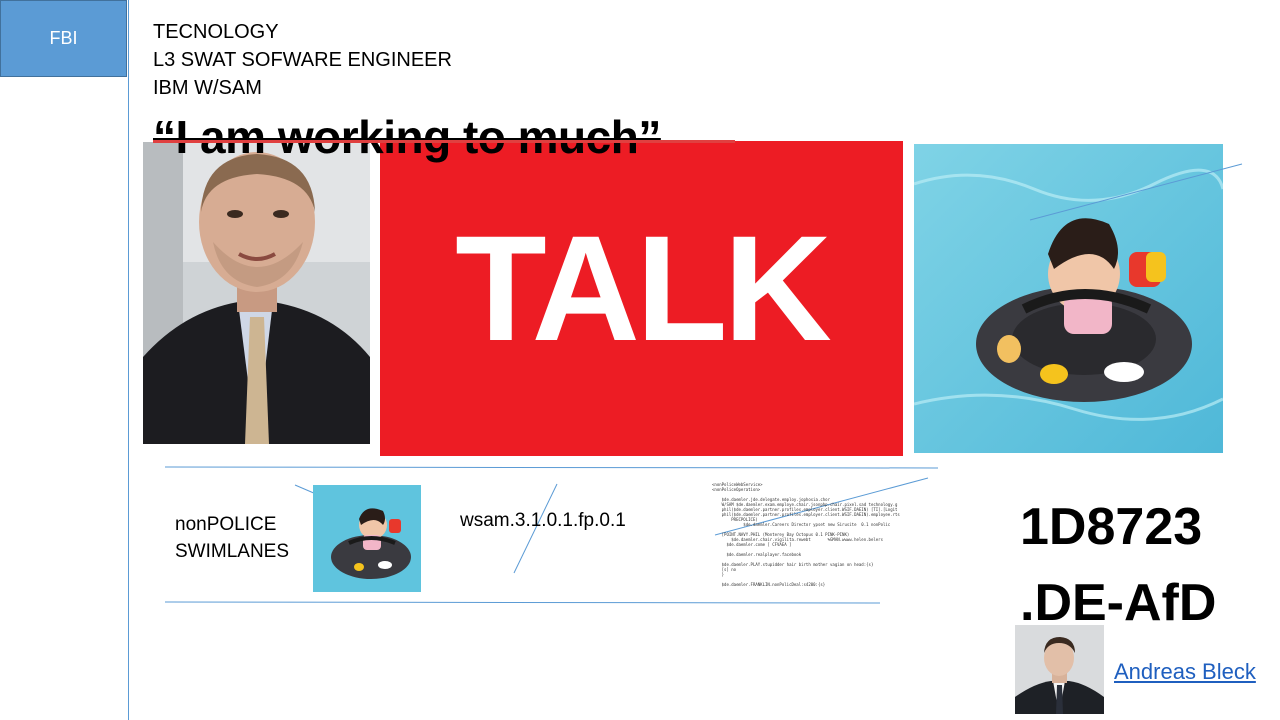 This screenshot has width=1280, height=720. Describe the element at coordinates (207, 88) in the screenshot. I see `header-line-company: IBM W/SAM` at that location.